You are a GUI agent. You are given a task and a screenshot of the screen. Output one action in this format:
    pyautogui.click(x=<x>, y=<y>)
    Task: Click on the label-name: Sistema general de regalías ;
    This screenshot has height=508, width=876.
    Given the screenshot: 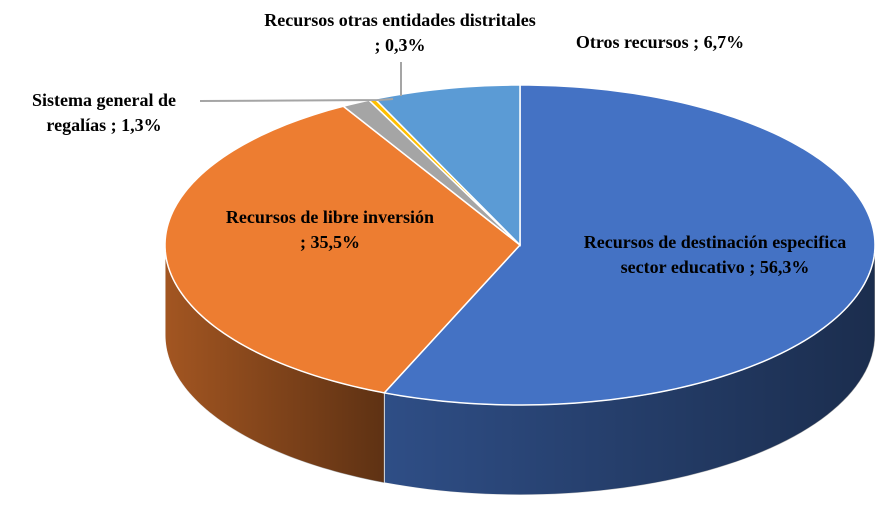 What is the action you would take?
    pyautogui.click(x=104, y=112)
    